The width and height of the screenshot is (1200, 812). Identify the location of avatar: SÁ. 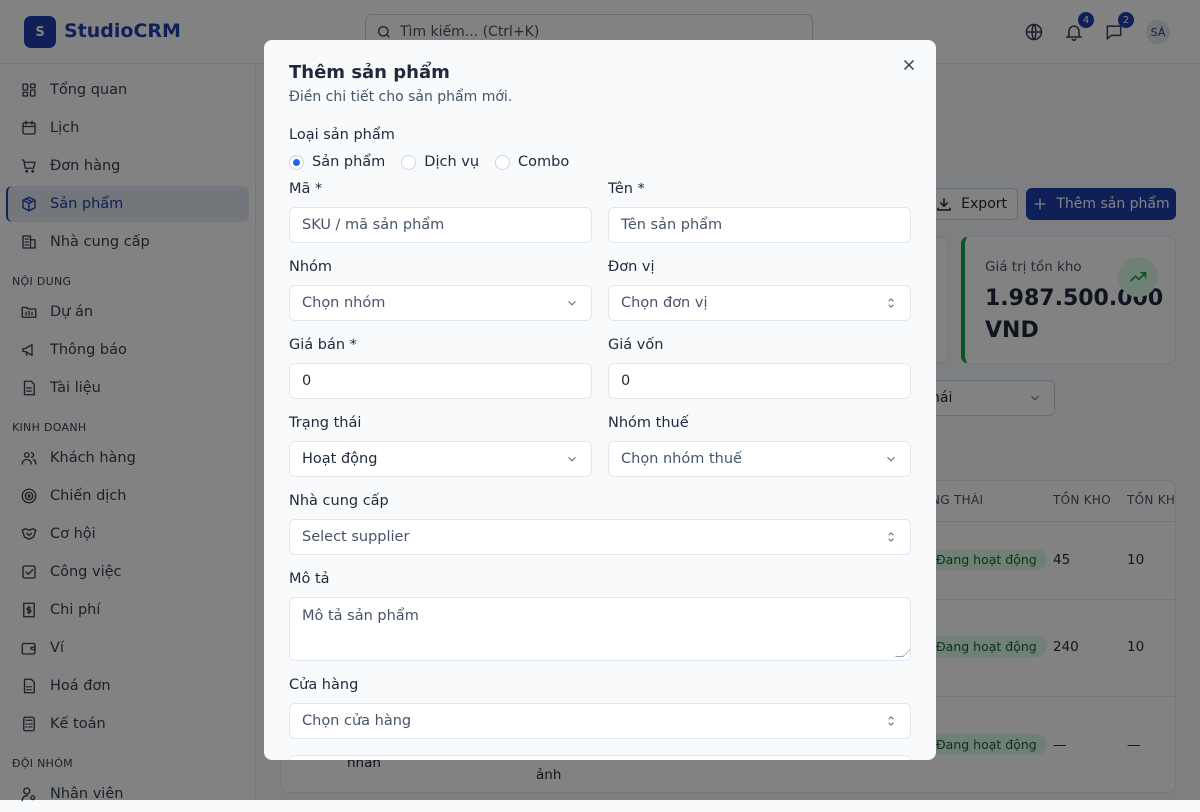
(1158, 32).